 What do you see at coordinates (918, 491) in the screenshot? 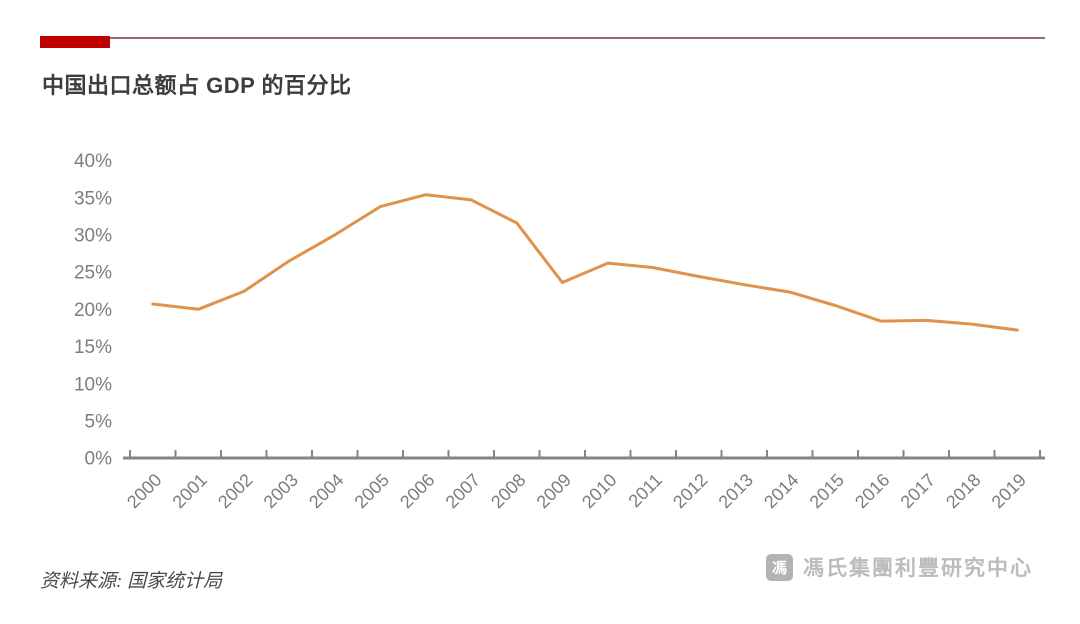
I see `x-axis-label: 2017` at bounding box center [918, 491].